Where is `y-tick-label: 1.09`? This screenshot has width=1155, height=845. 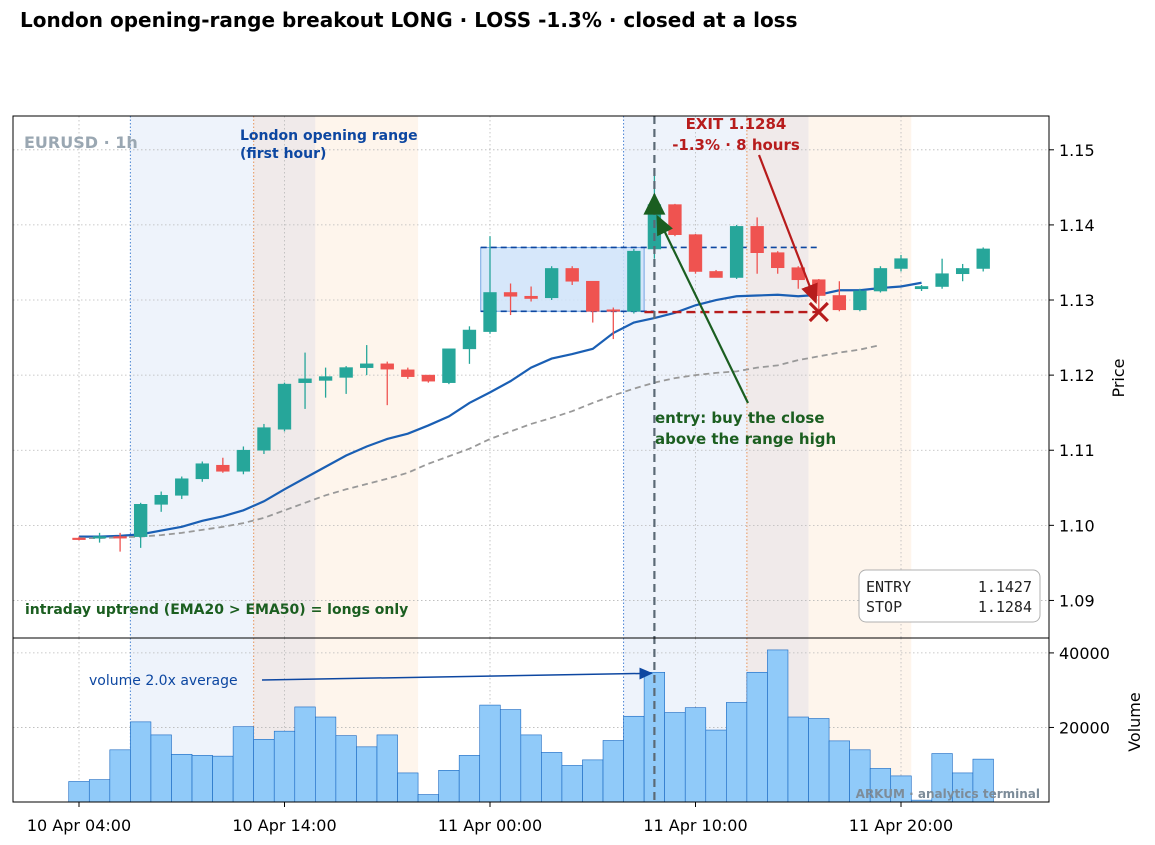 y-tick-label: 1.09 is located at coordinates (1077, 600).